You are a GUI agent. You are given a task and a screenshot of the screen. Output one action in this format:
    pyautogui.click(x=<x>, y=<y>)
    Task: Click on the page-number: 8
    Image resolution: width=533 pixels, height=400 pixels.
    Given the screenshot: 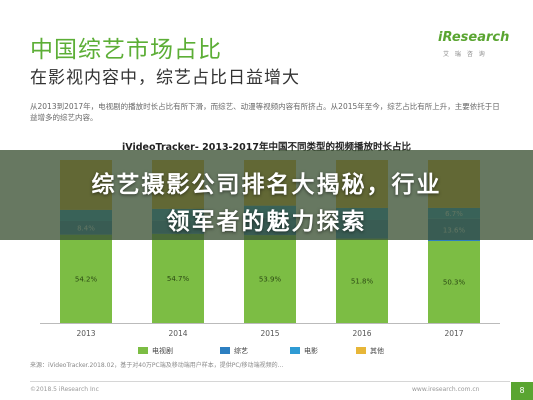 What is the action you would take?
    pyautogui.click(x=522, y=391)
    